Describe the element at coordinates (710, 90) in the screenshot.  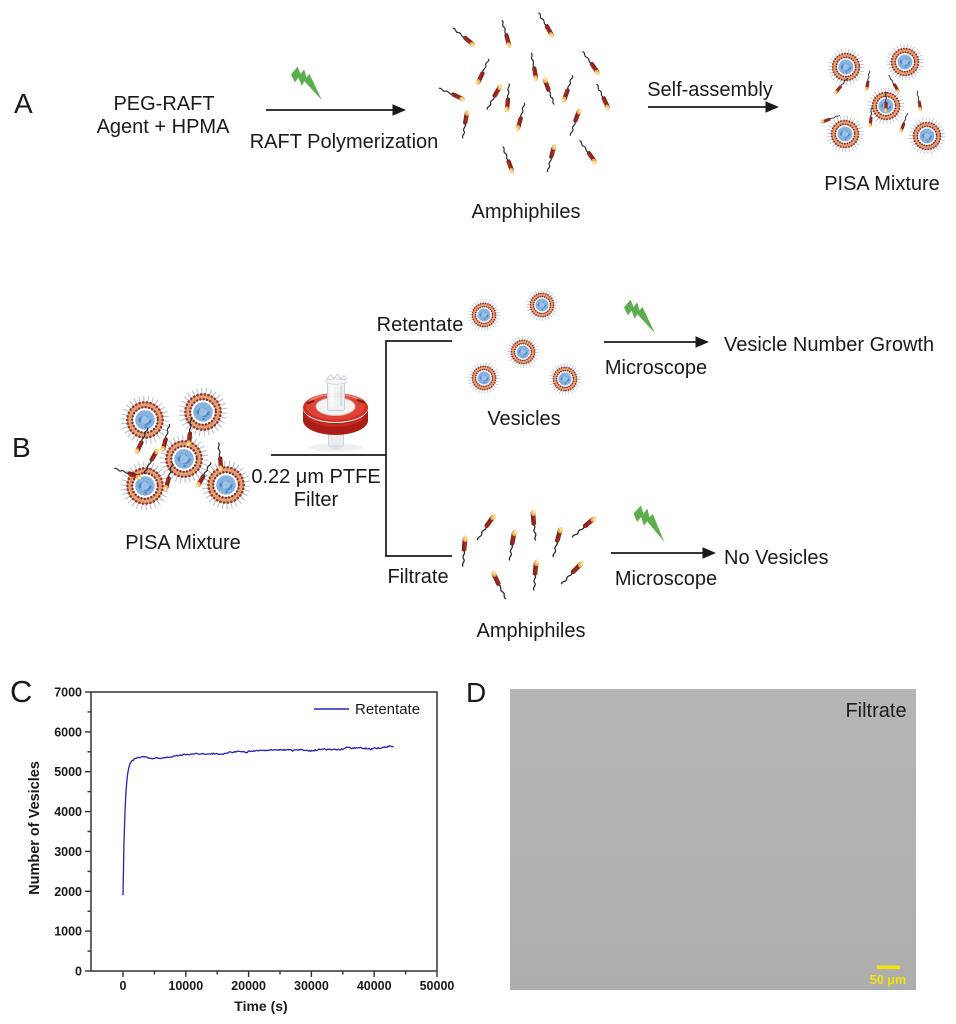
I see `svg-text: Self-assembly` at that location.